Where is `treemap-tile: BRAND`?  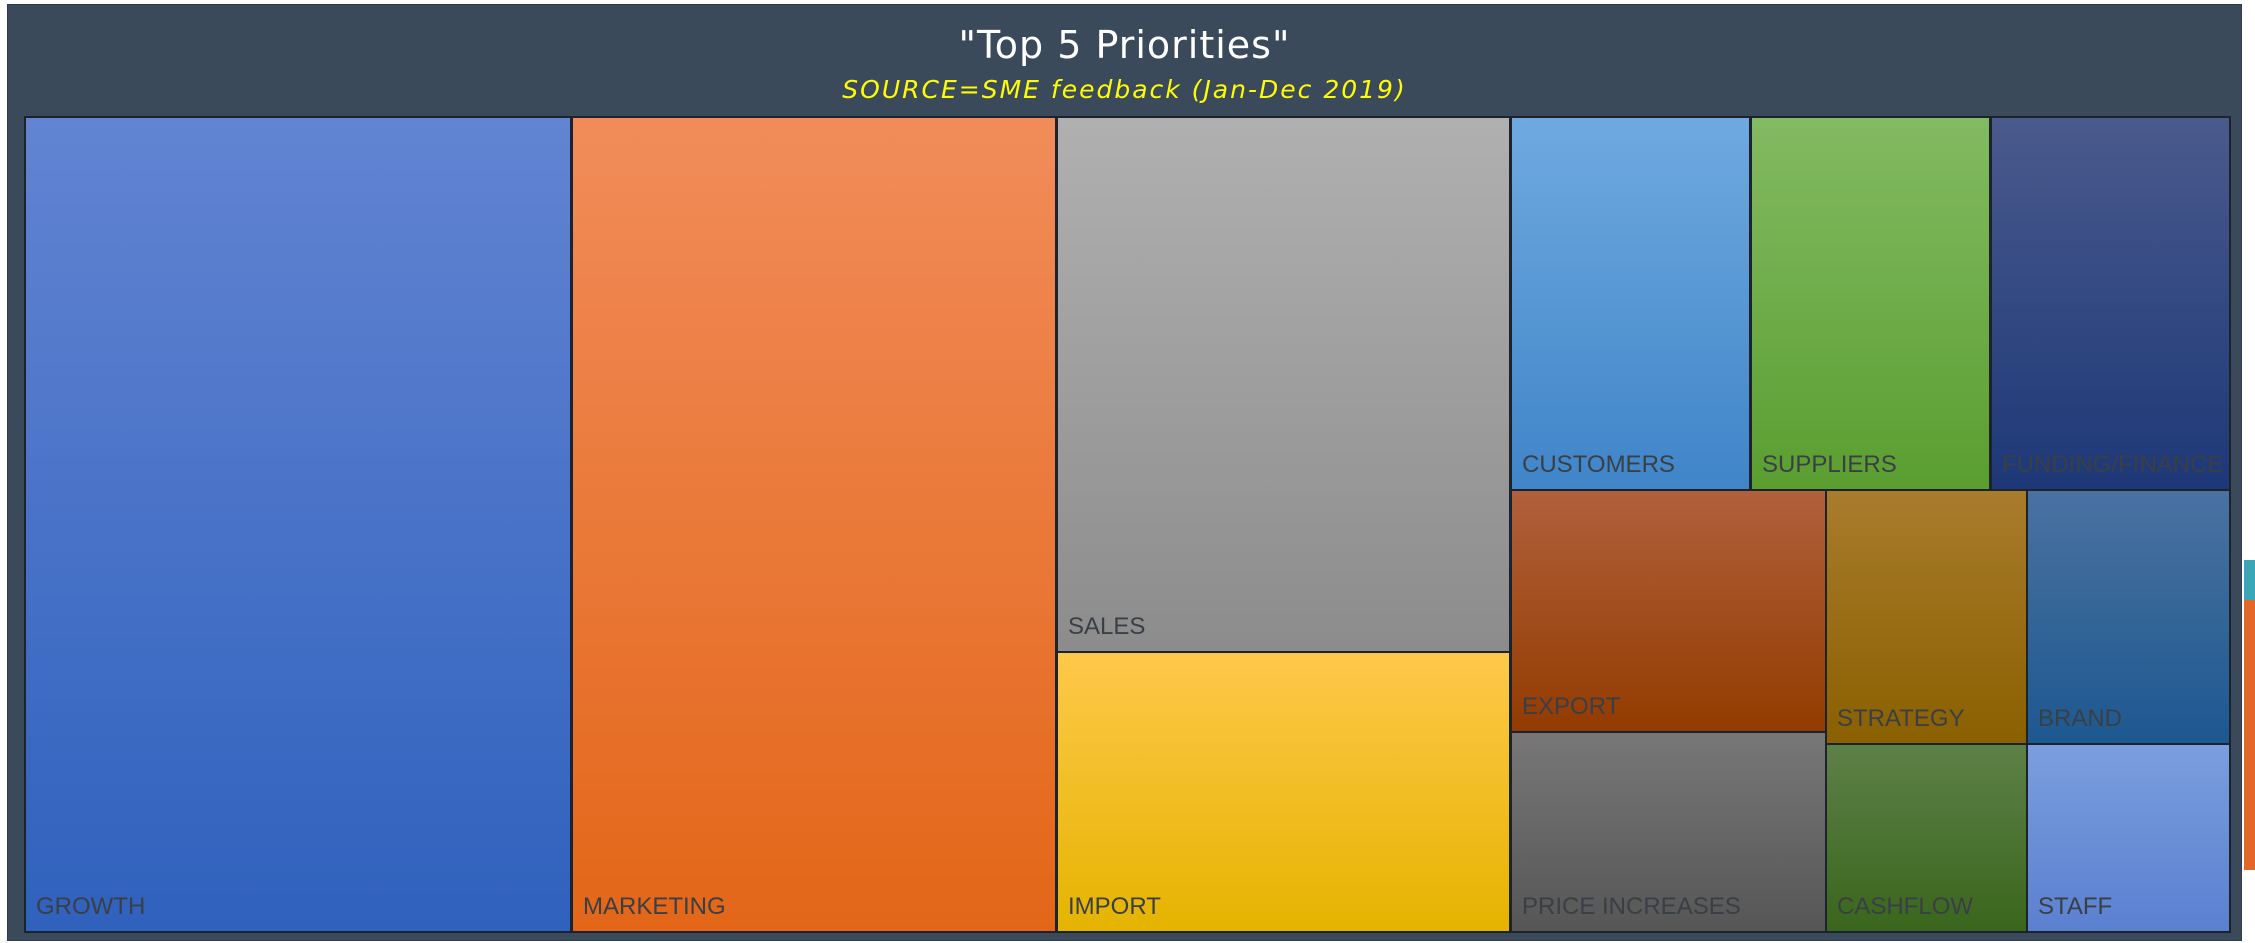
treemap-tile: BRAND is located at coordinates (2128, 617).